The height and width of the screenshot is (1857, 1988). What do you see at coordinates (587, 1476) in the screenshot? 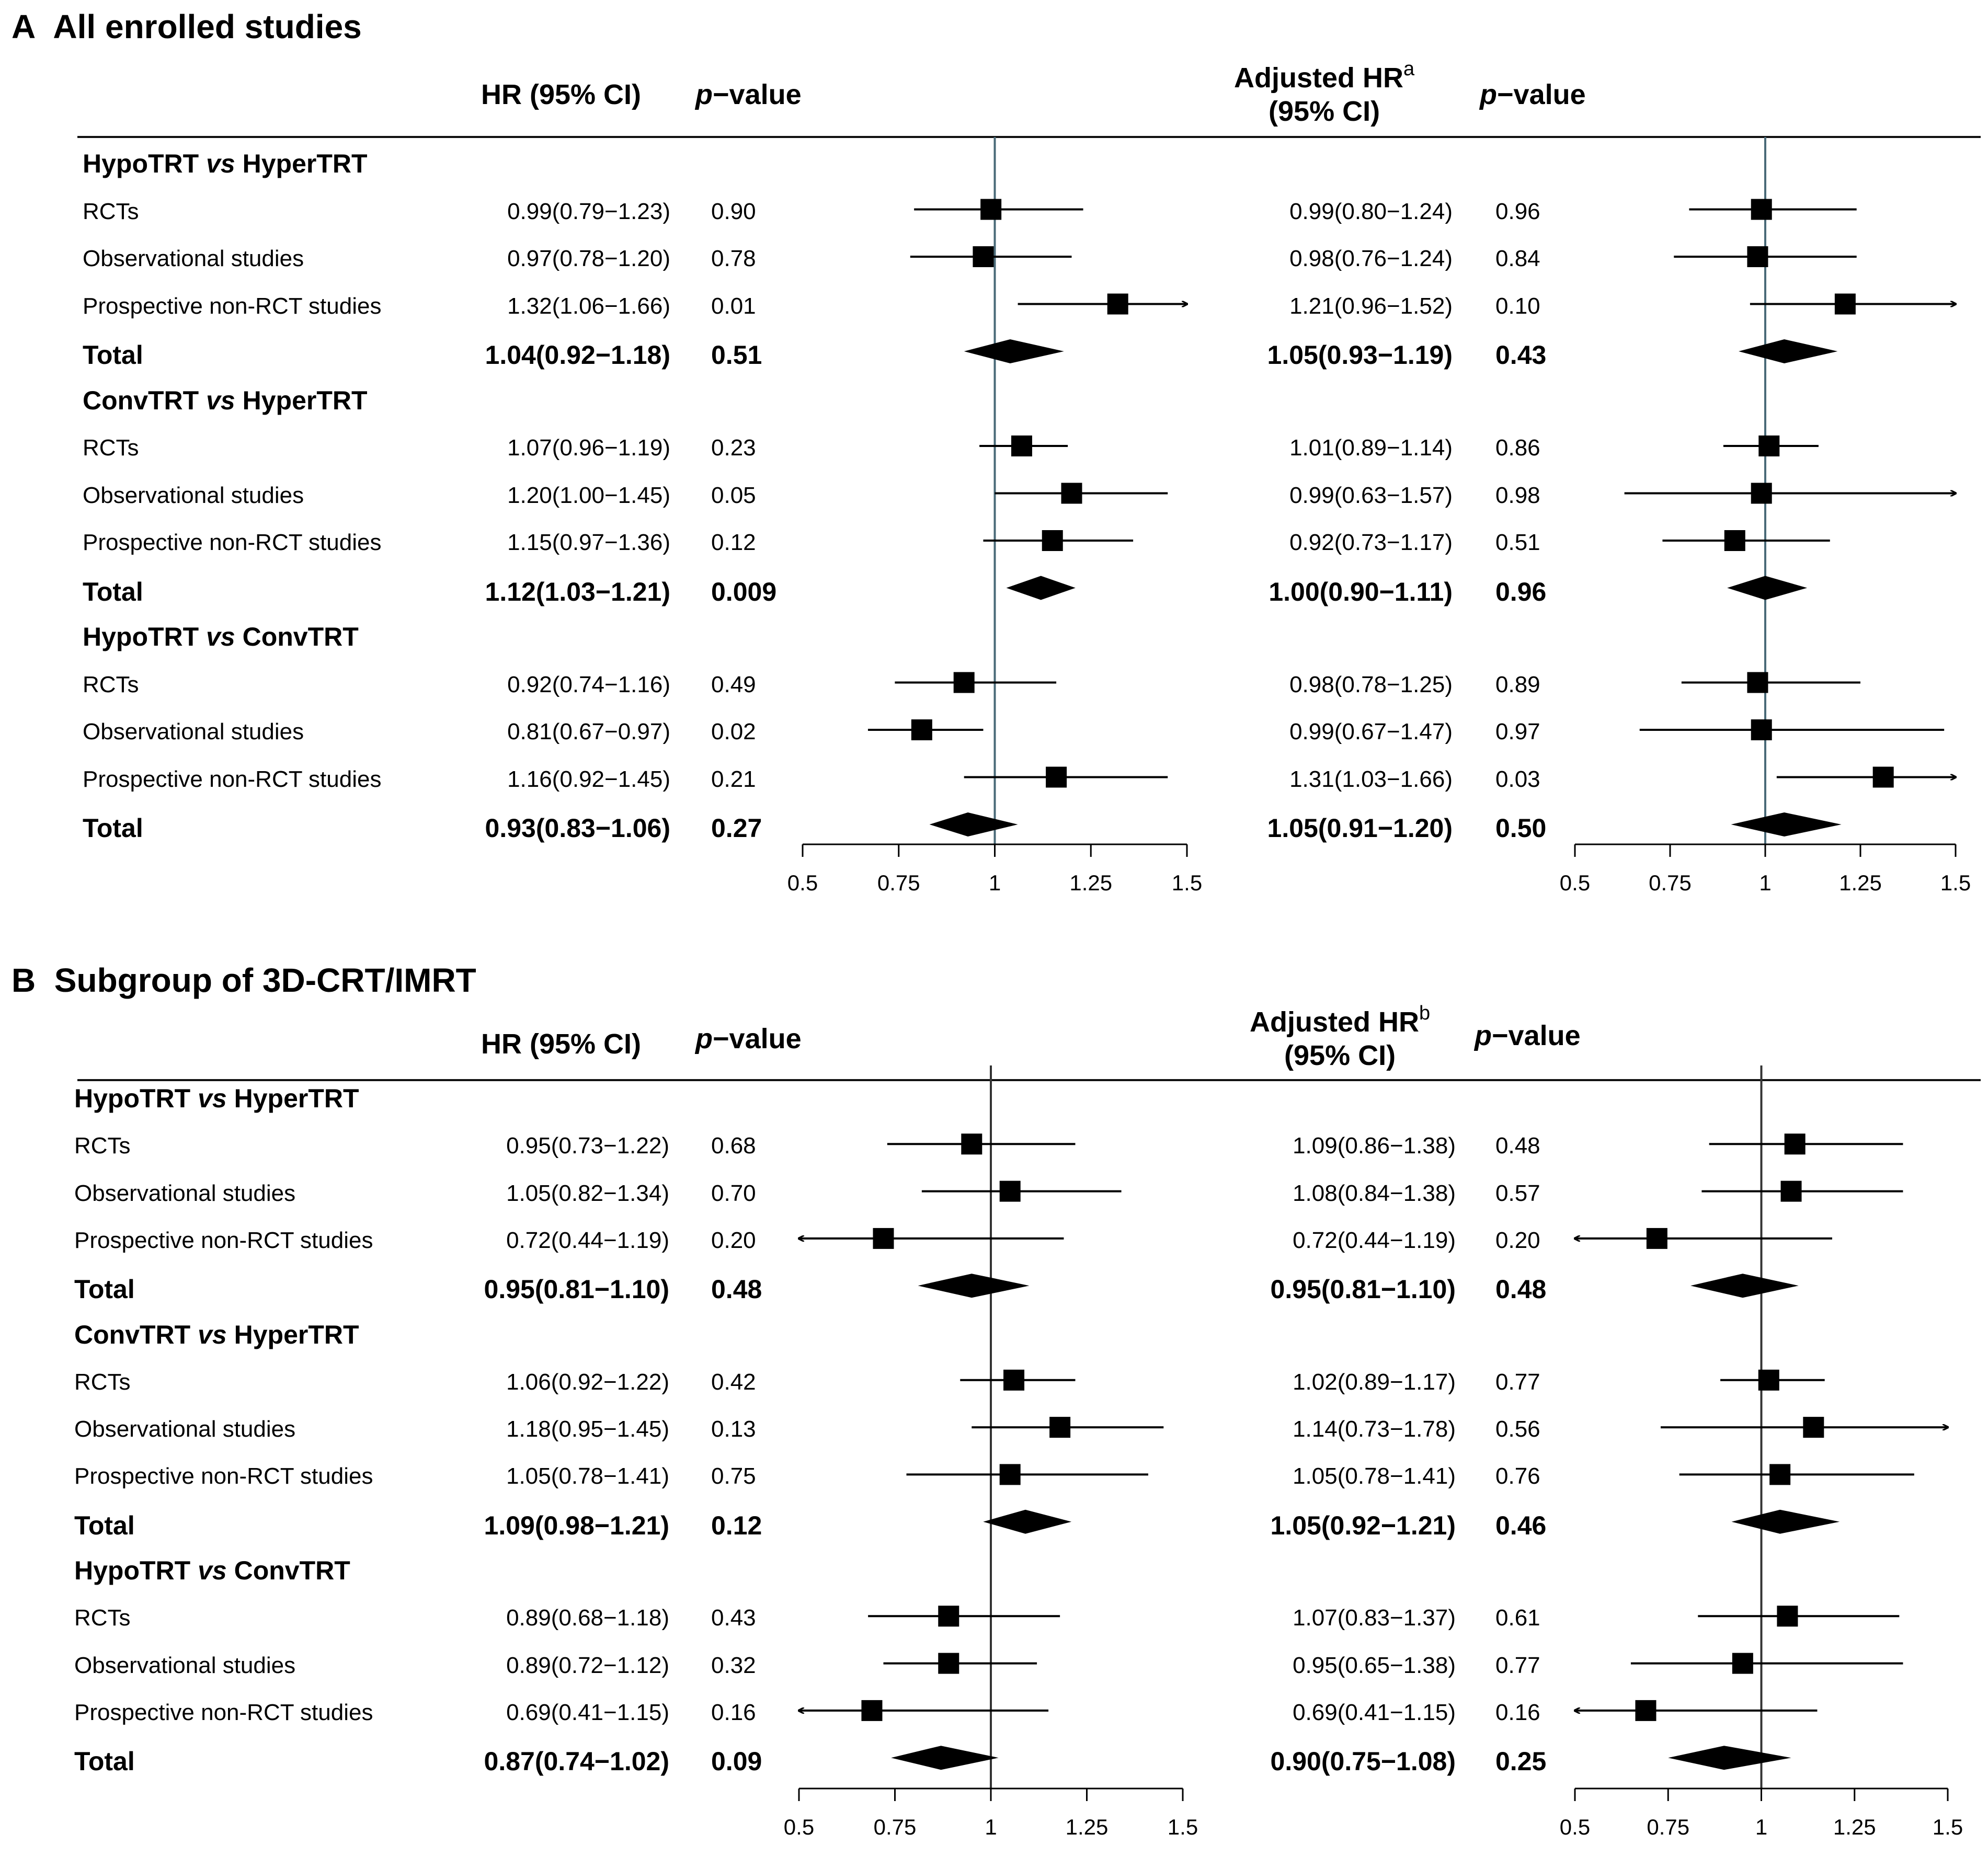
I see `panel-b-group-1-row-2-hr-ci: 1.05(0.78−1.41)` at bounding box center [587, 1476].